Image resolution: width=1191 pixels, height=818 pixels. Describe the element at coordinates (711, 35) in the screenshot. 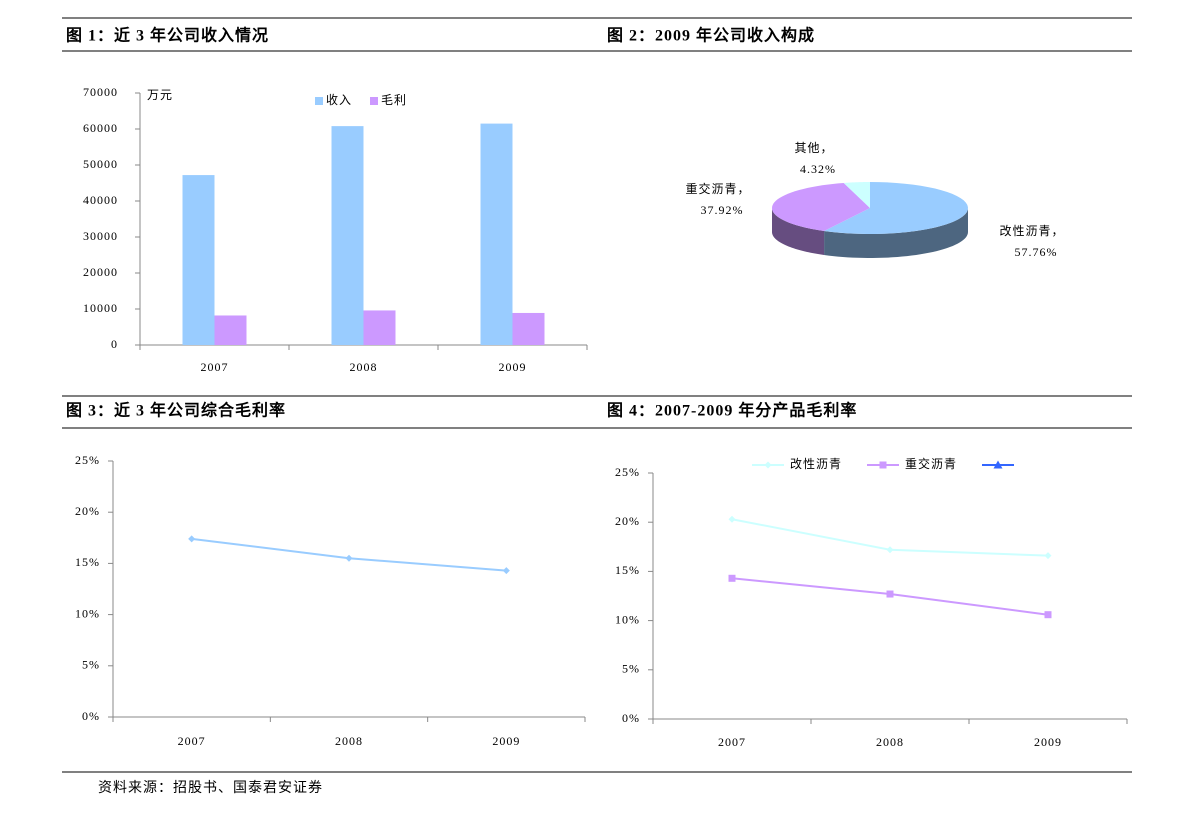

I see `figure-title: 图 2：2009 年公司收入构成` at that location.